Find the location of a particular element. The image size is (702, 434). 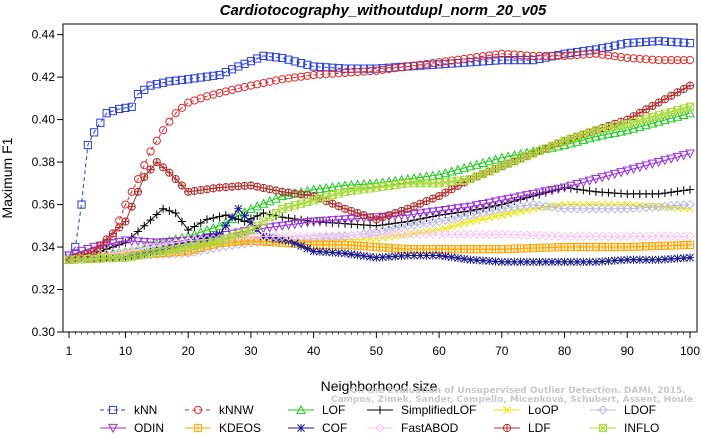

x-tick-label: 90 is located at coordinates (628, 351).